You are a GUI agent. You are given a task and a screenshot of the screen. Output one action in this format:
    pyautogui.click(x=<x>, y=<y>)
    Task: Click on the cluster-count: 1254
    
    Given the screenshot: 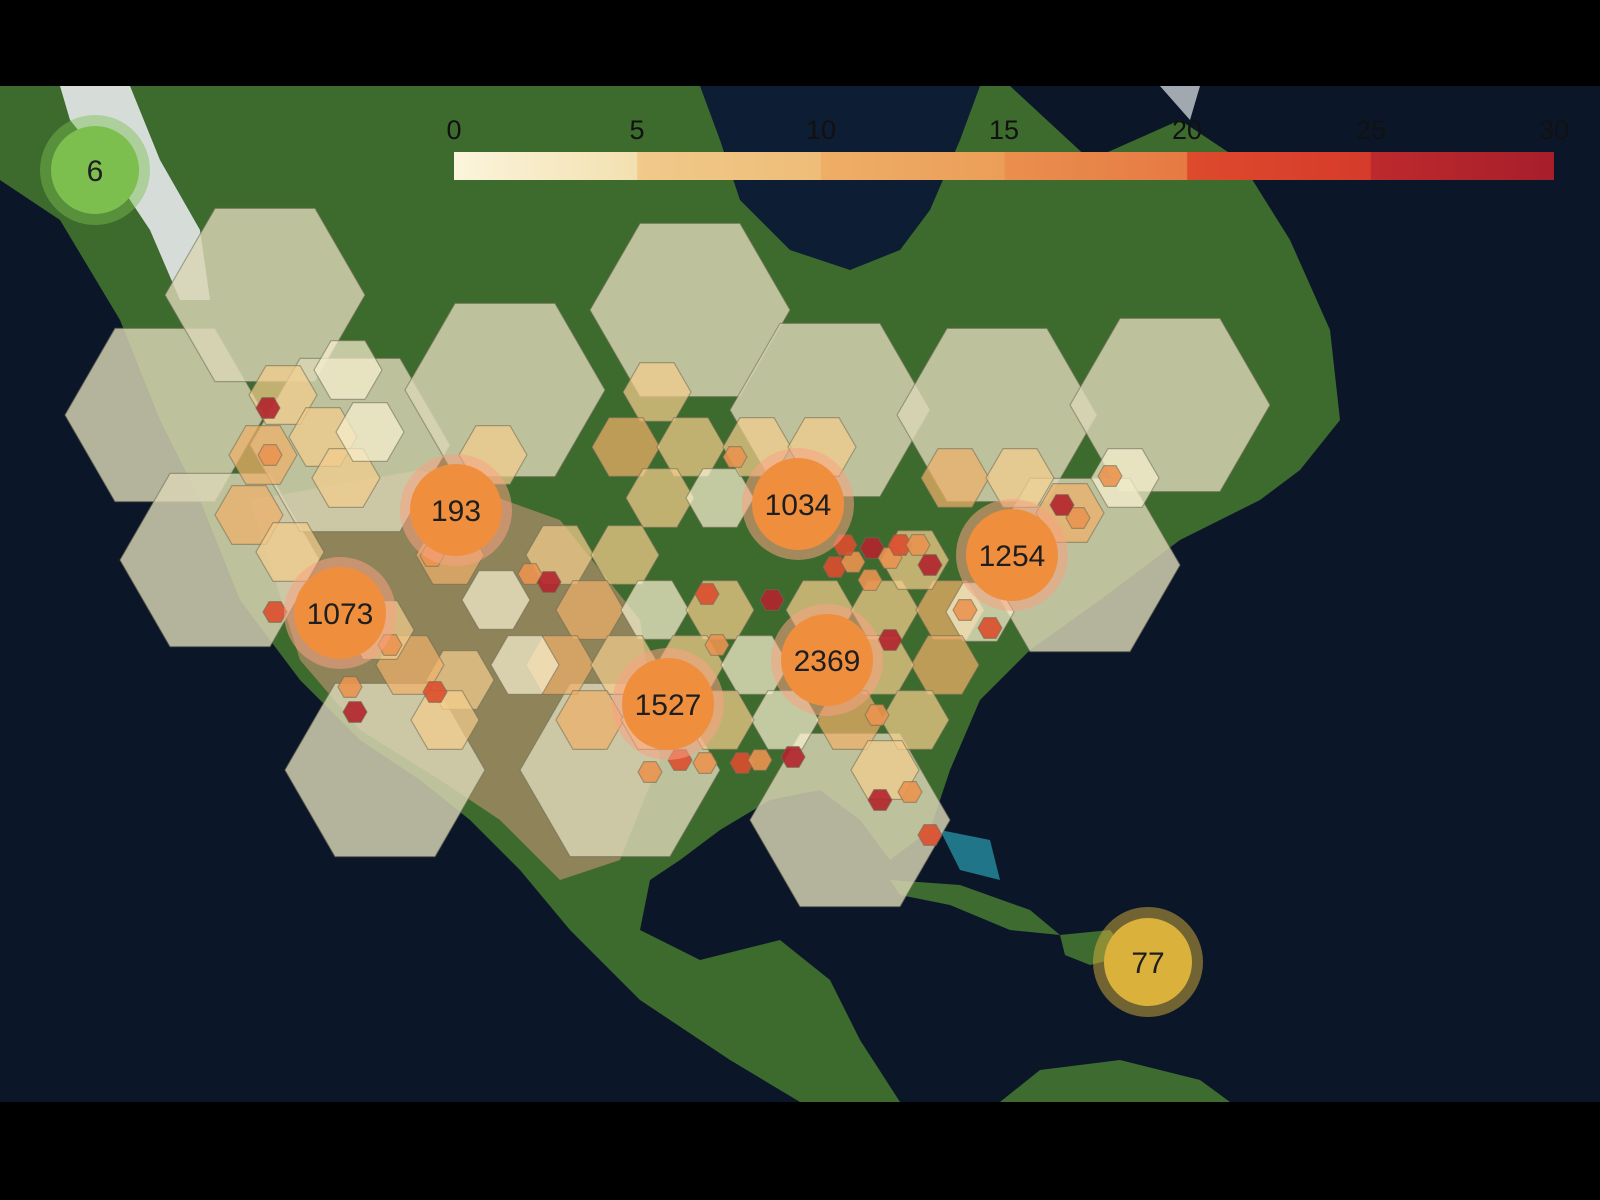 What is the action you would take?
    pyautogui.click(x=1012, y=556)
    